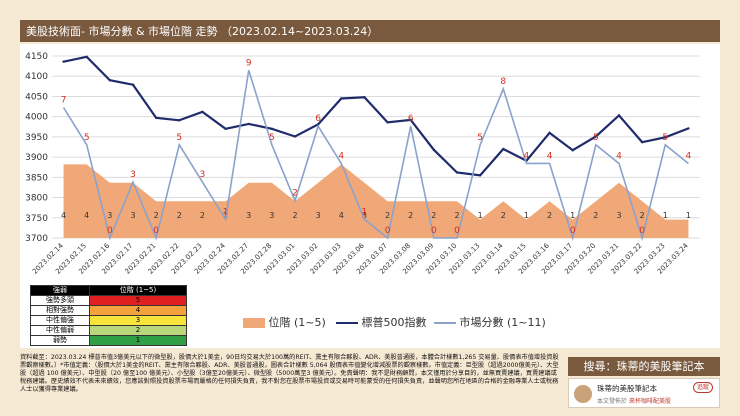 The width and height of the screenshot is (740, 416). I want to click on level-row-label: 弱勢, so click(60, 340).